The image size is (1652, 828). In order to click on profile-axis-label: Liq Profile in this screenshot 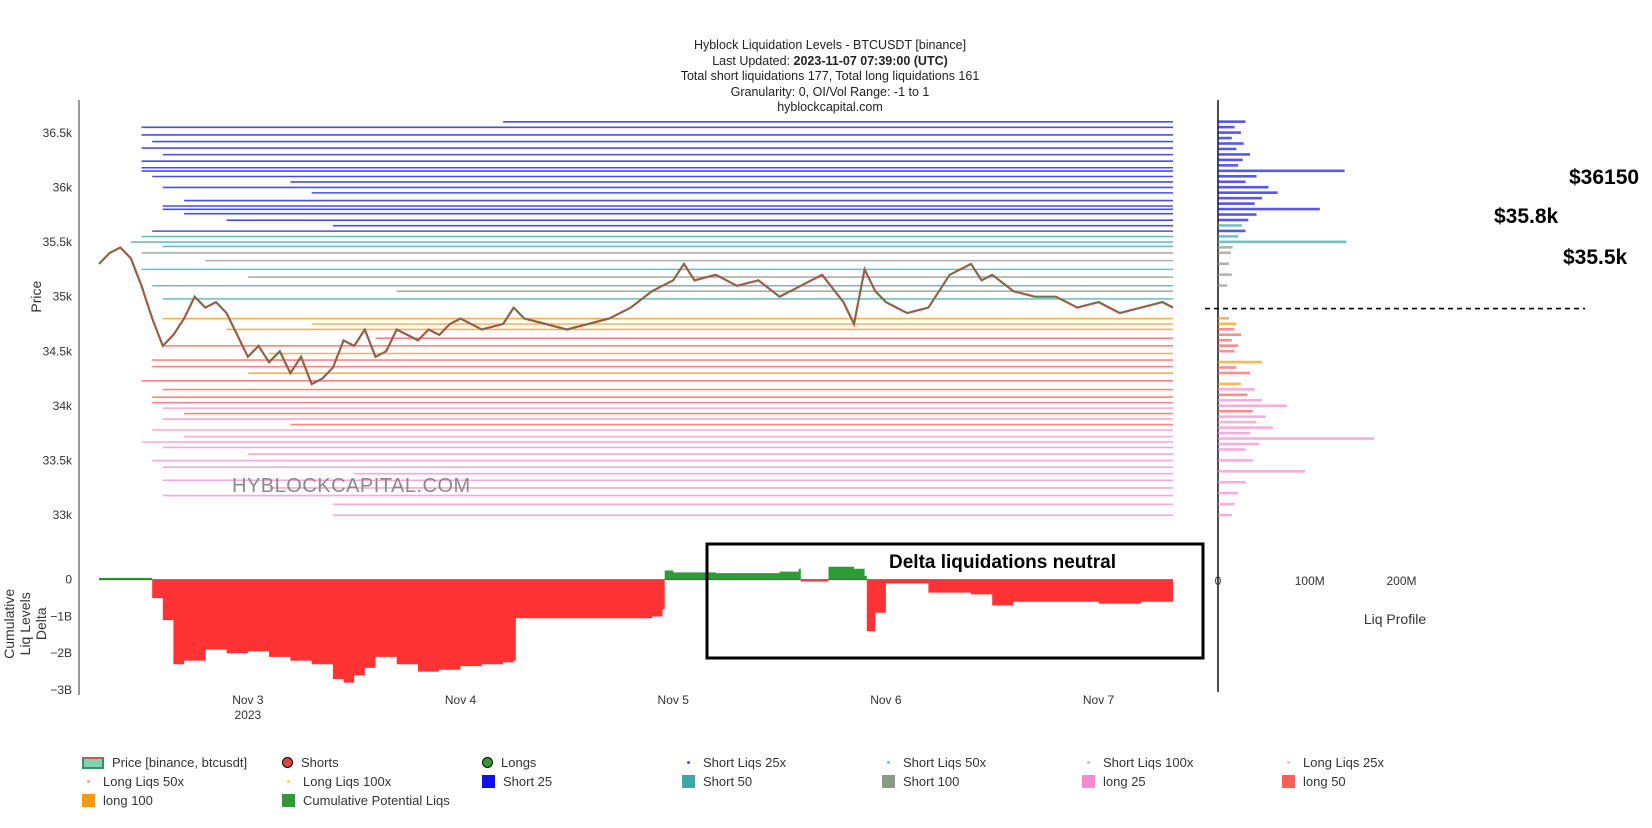, I will do `click(1395, 619)`.